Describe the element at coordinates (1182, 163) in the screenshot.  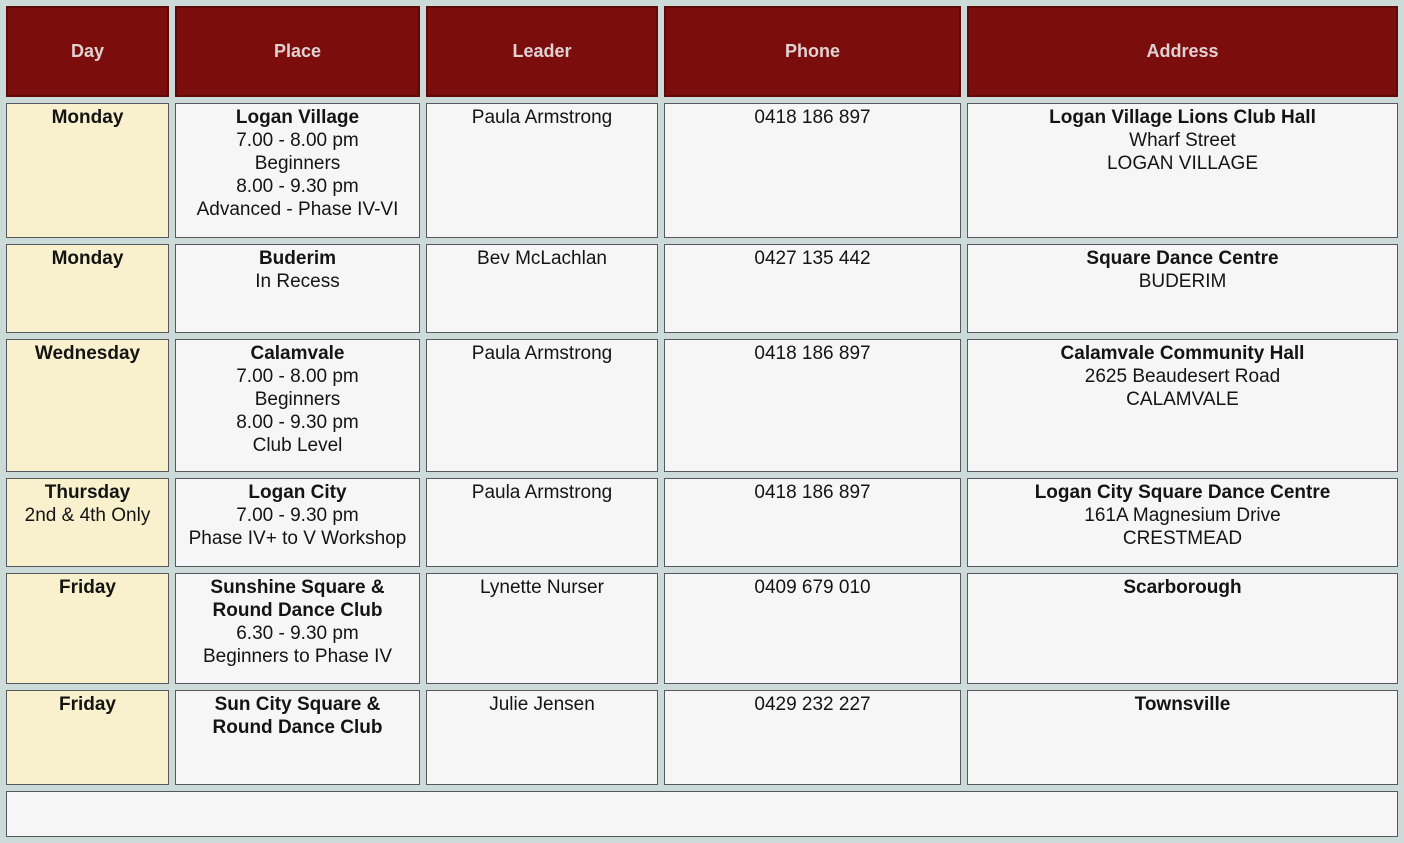
I see `address-detail: LOGAN VILLAGE` at that location.